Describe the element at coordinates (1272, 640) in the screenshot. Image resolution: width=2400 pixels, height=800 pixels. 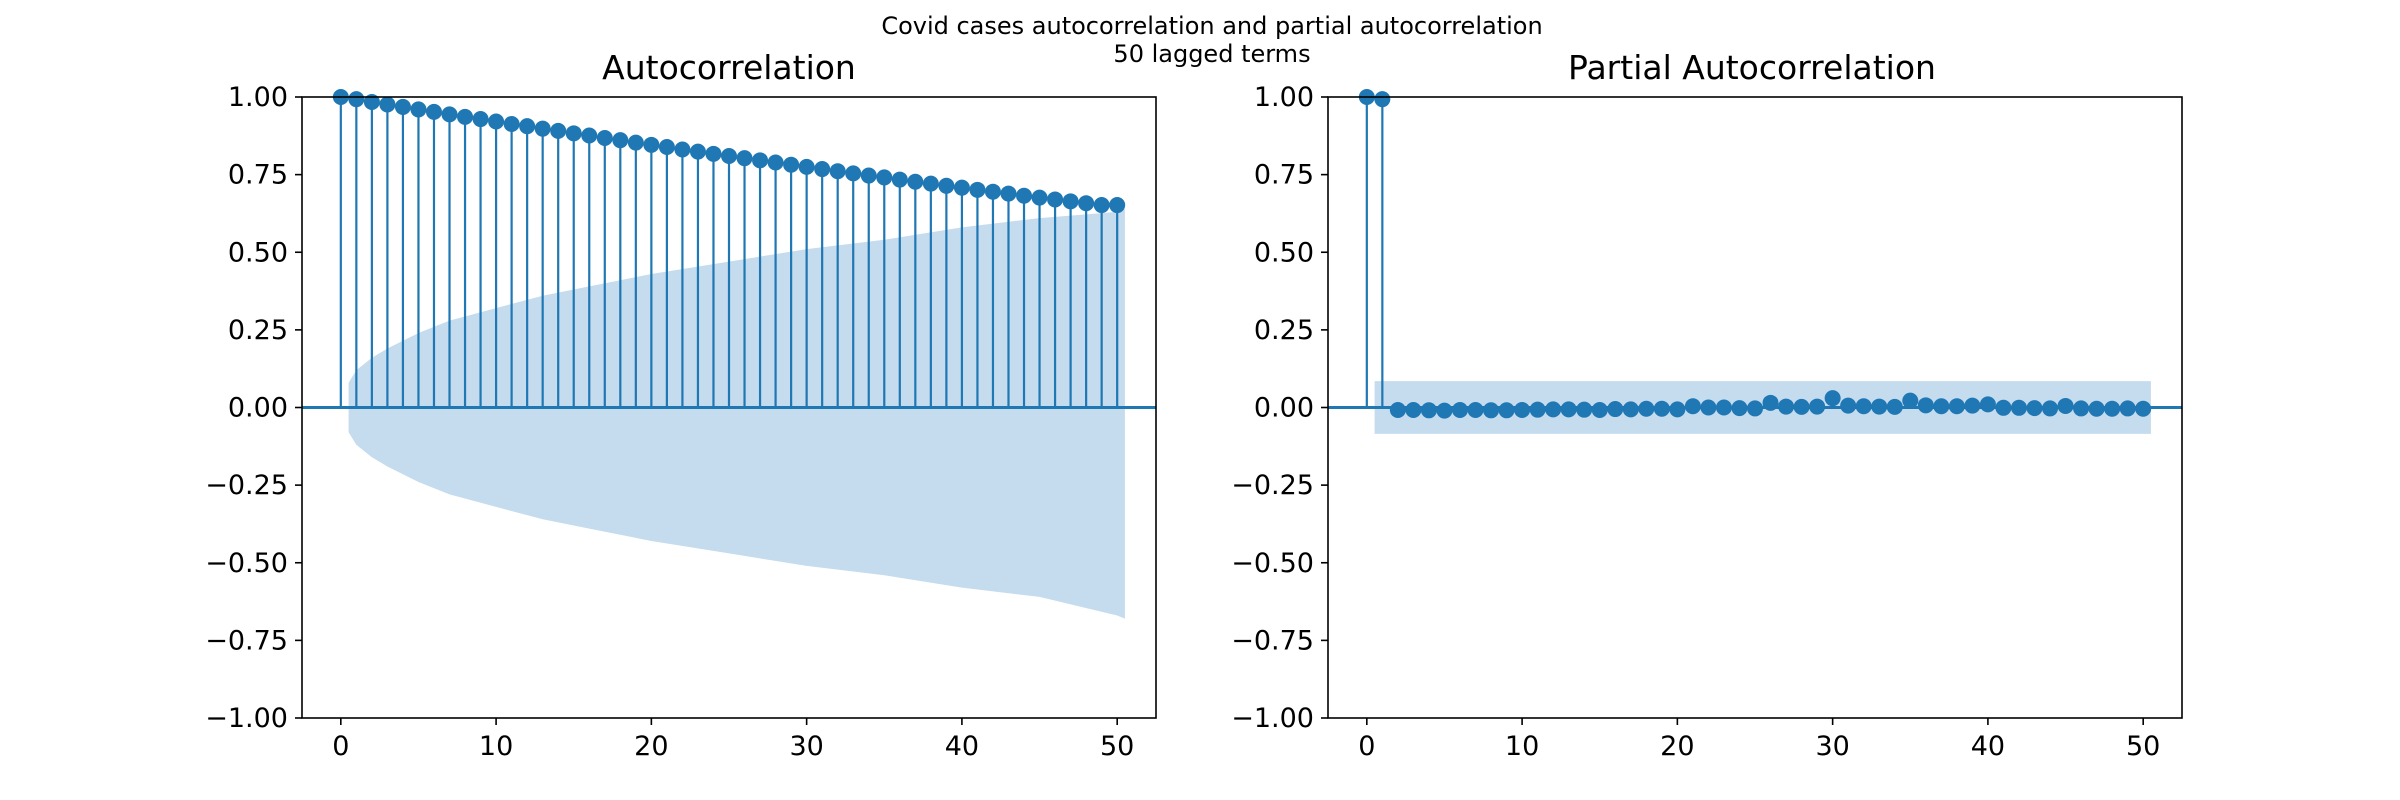
I see `pacf-y-tick-label: −0.75` at that location.